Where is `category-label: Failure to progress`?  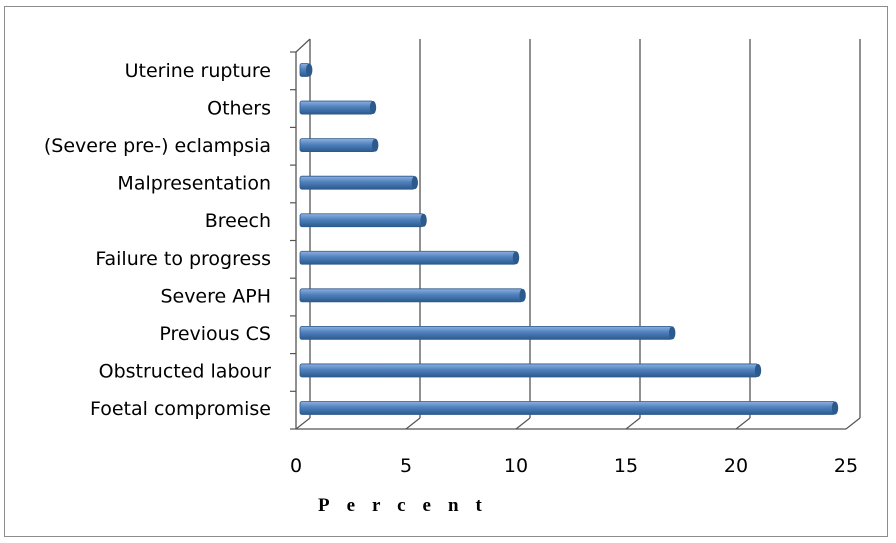 category-label: Failure to progress is located at coordinates (183, 259).